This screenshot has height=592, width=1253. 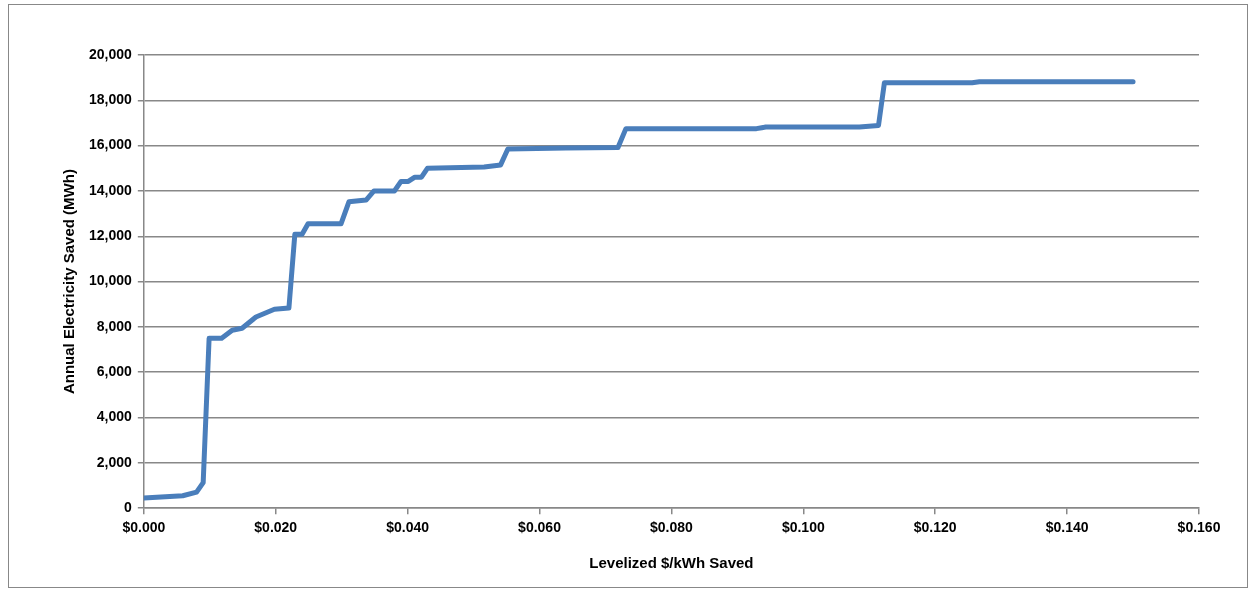 What do you see at coordinates (110, 53) in the screenshot?
I see `y-tick-label: 20,000` at bounding box center [110, 53].